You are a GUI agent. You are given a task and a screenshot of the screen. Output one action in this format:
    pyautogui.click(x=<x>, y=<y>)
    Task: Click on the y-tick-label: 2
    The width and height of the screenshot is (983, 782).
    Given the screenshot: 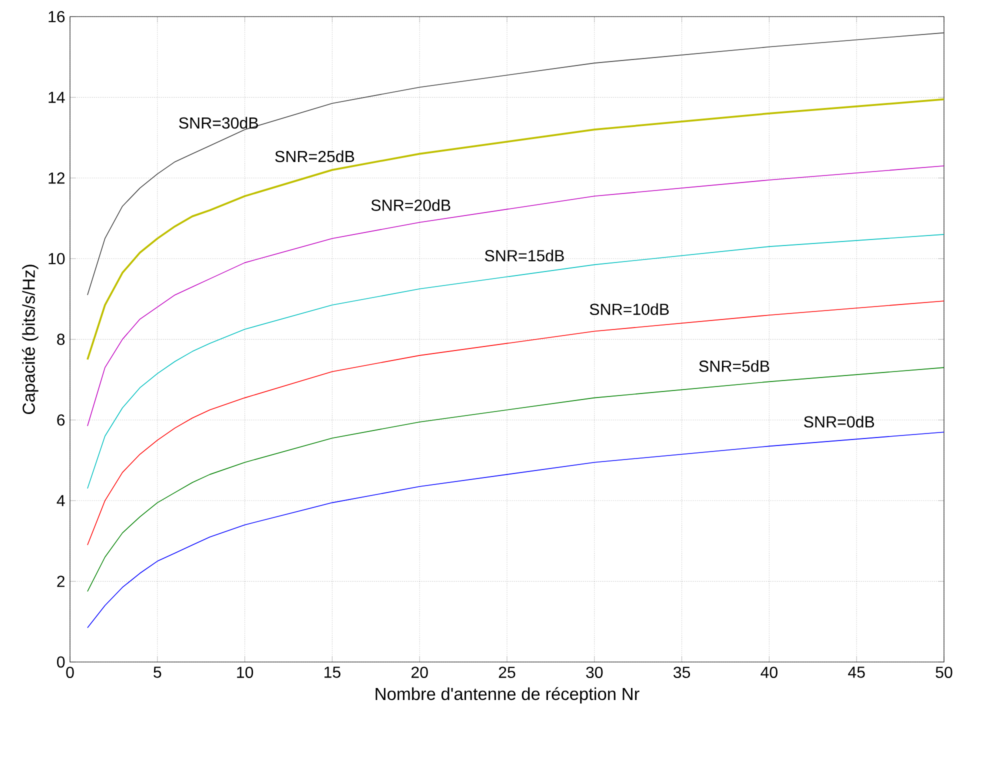 What is the action you would take?
    pyautogui.click(x=60, y=581)
    